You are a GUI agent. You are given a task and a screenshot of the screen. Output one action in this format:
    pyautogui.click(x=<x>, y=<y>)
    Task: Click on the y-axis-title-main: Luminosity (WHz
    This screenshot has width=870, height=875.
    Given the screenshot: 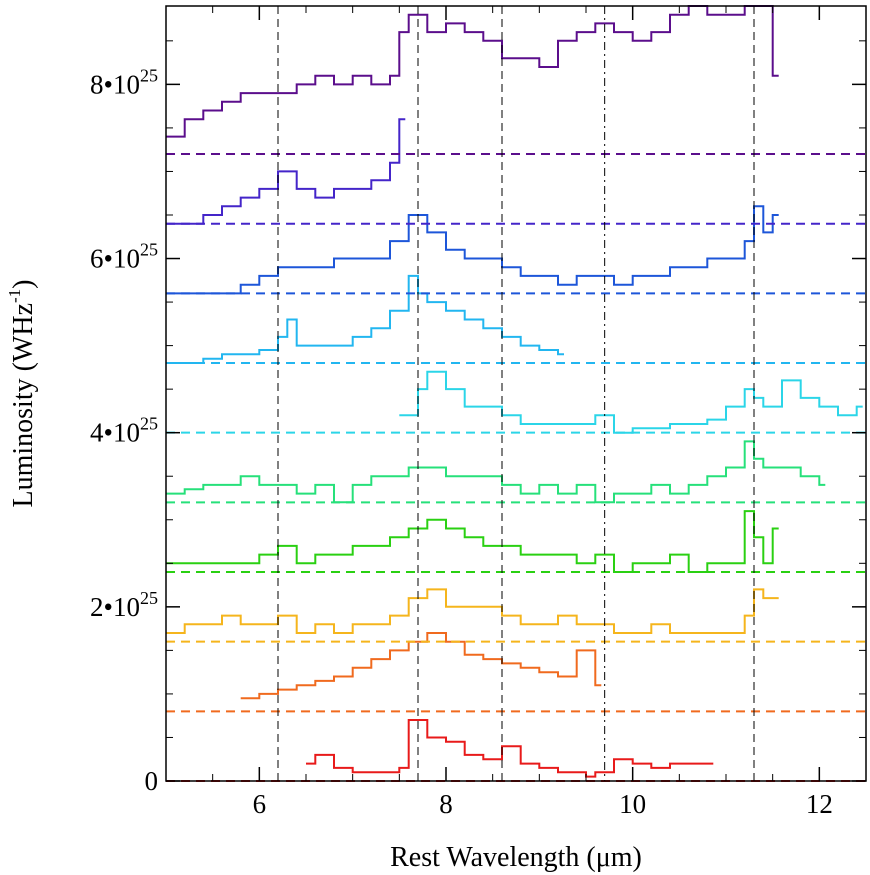 What is the action you would take?
    pyautogui.click(x=23, y=405)
    